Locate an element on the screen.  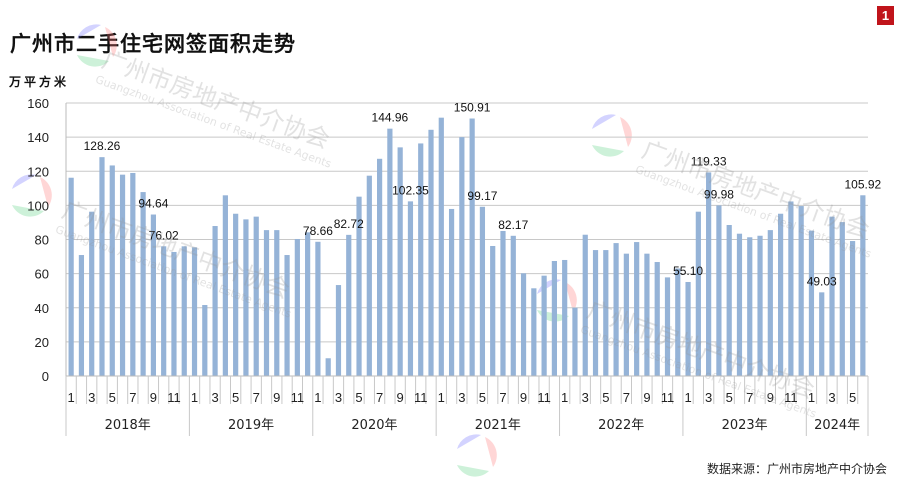
x-year-label: 2019年 is located at coordinates (251, 425).